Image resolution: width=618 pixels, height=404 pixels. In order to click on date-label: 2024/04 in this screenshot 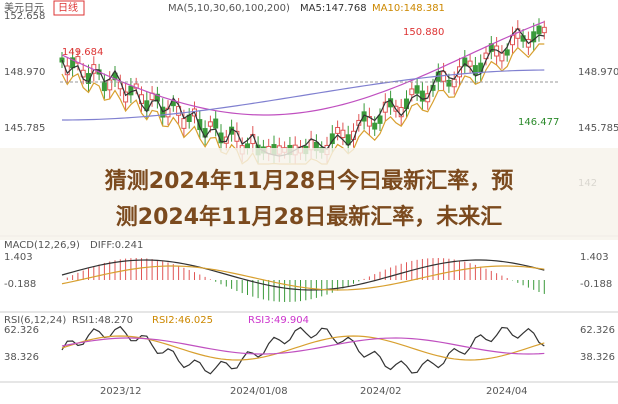, I will do `click(507, 391)`.